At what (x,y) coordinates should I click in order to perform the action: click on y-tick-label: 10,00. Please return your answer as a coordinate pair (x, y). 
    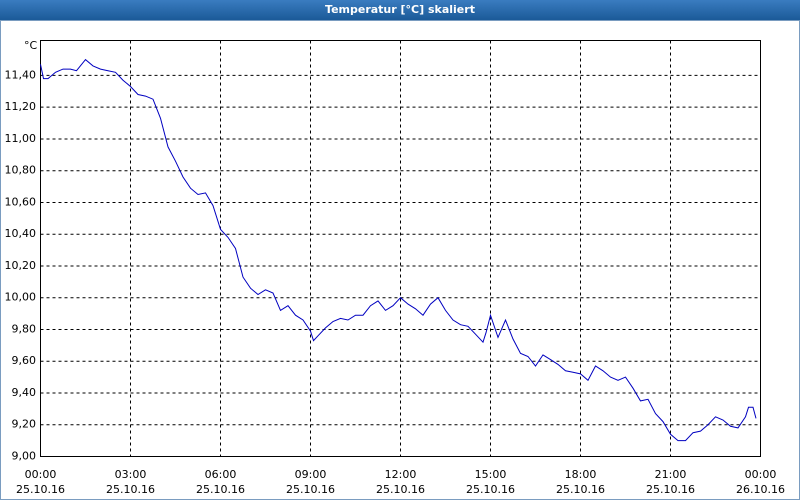
    Looking at the image, I should click on (21, 297).